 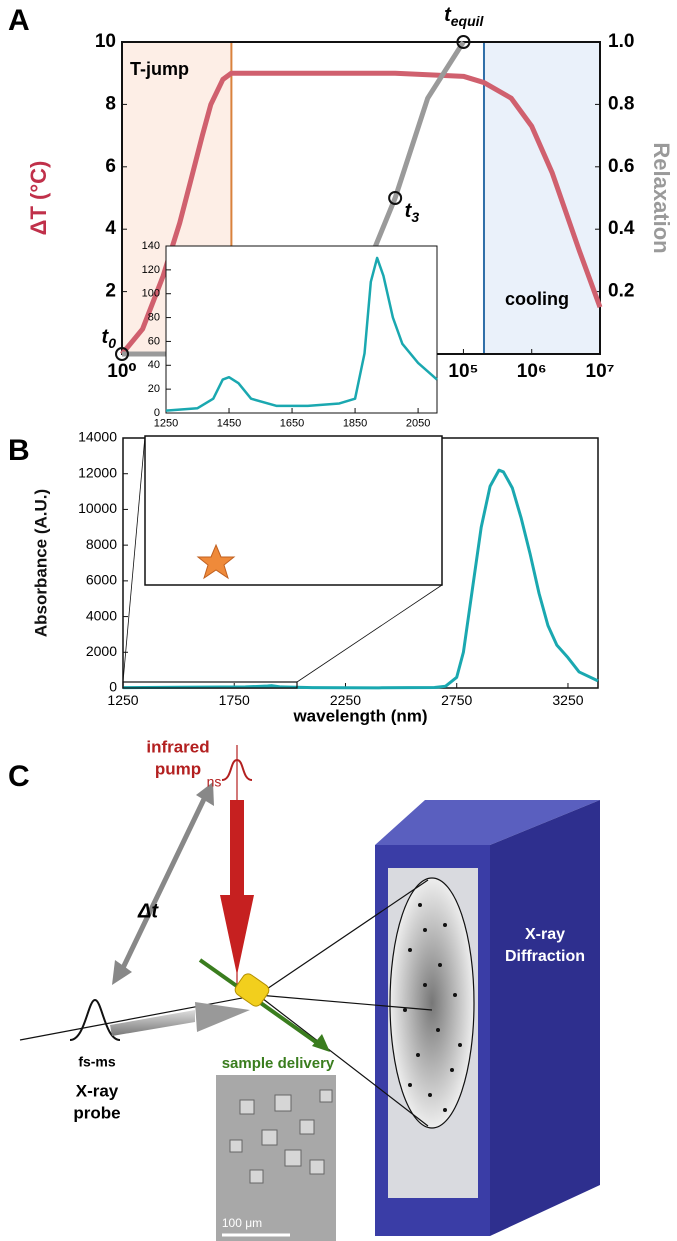 What do you see at coordinates (237, 847) in the screenshot?
I see `ir-arrow` at bounding box center [237, 847].